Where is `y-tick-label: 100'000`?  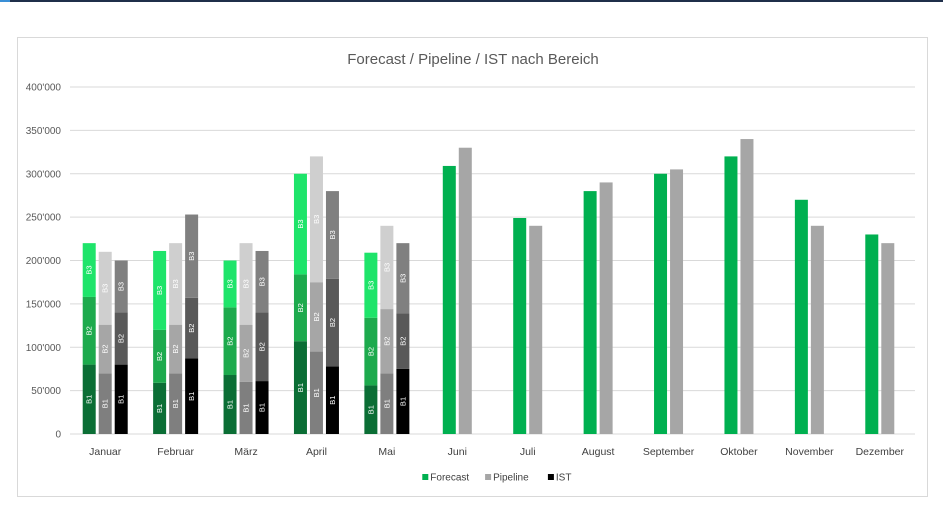
y-tick-label: 100'000 is located at coordinates (44, 348).